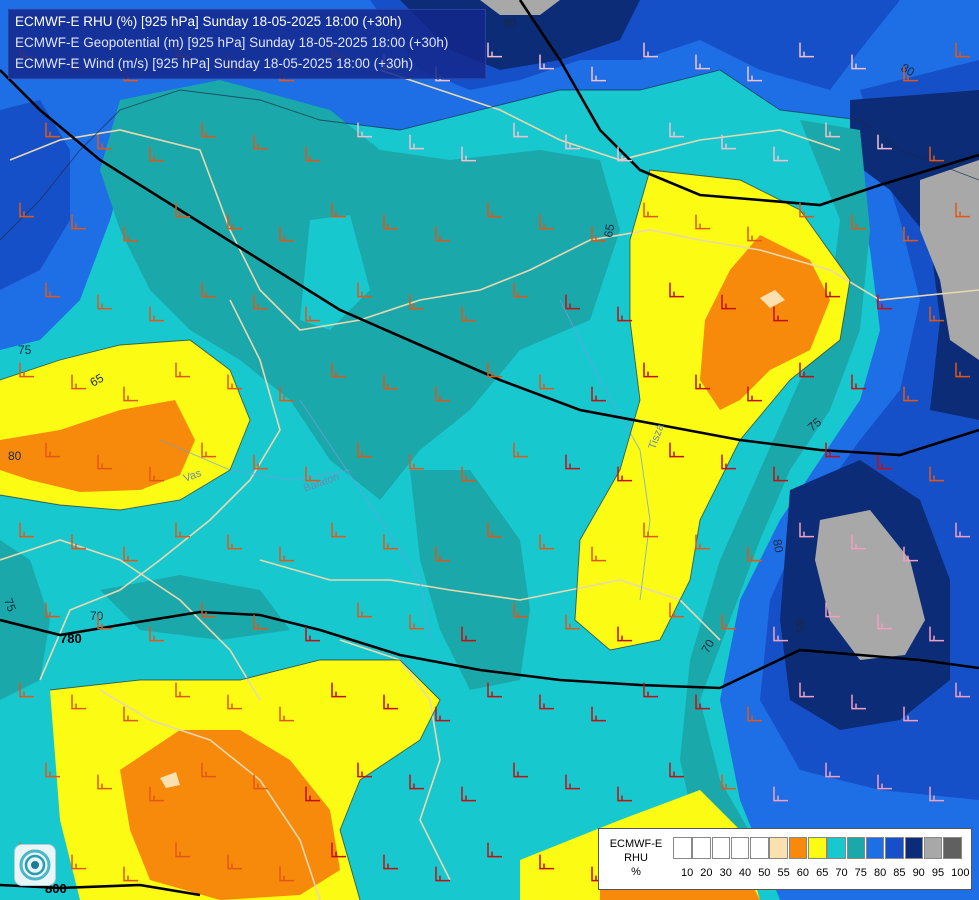 The height and width of the screenshot is (900, 979). Describe the element at coordinates (938, 873) in the screenshot. I see `legend-tick-label: 95` at that location.